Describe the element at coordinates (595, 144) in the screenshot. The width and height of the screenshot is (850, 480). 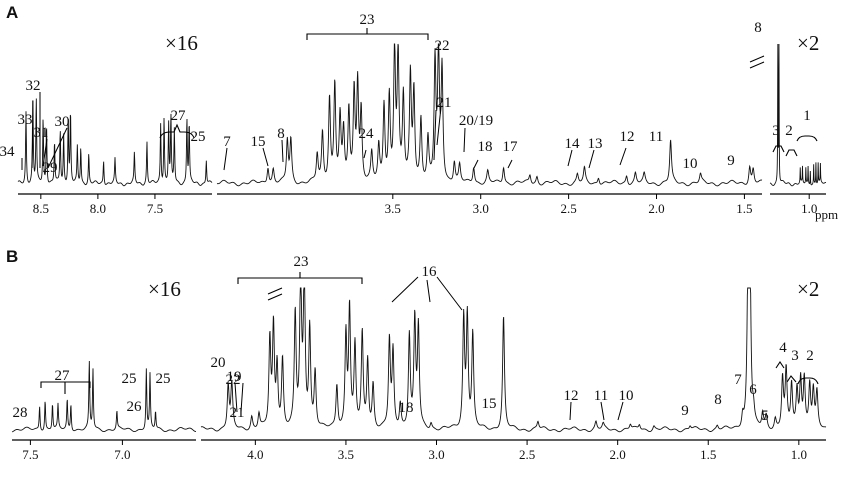
I see `peak-label: 13` at that location.